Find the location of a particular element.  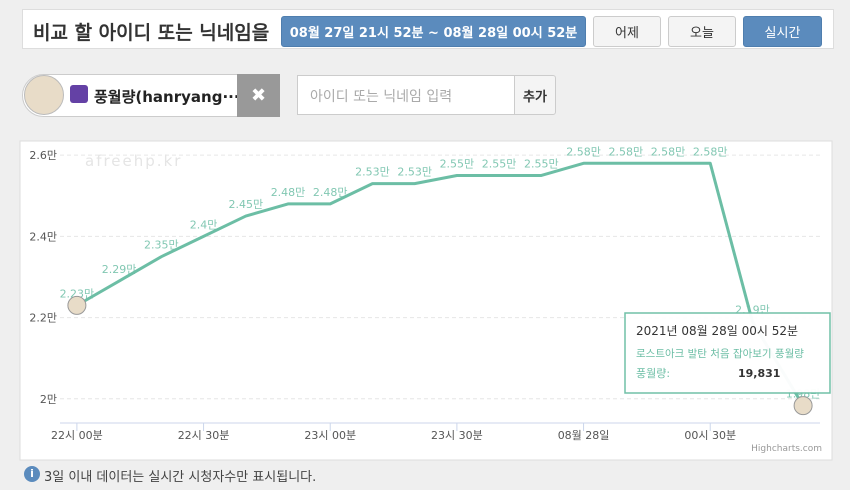

id-input: 아이디 또는 닉네임 입력 is located at coordinates (406, 95).